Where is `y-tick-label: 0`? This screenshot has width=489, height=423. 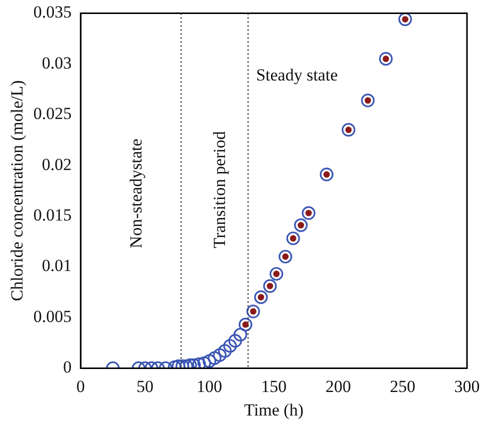
y-tick-label: 0 is located at coordinates (67, 367).